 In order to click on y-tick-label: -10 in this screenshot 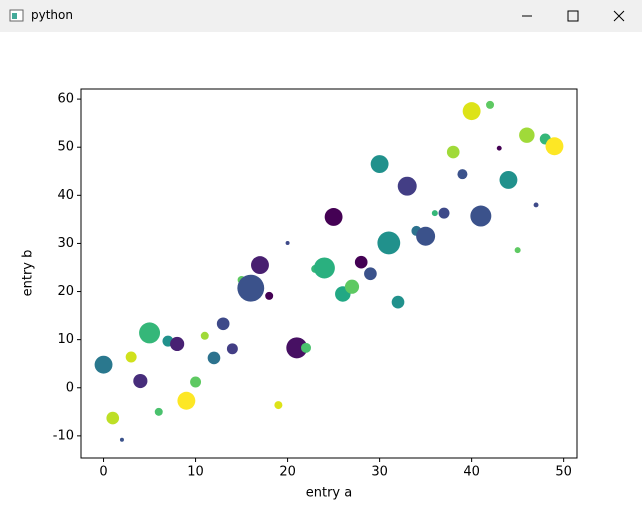, I will do `click(63, 435)`.